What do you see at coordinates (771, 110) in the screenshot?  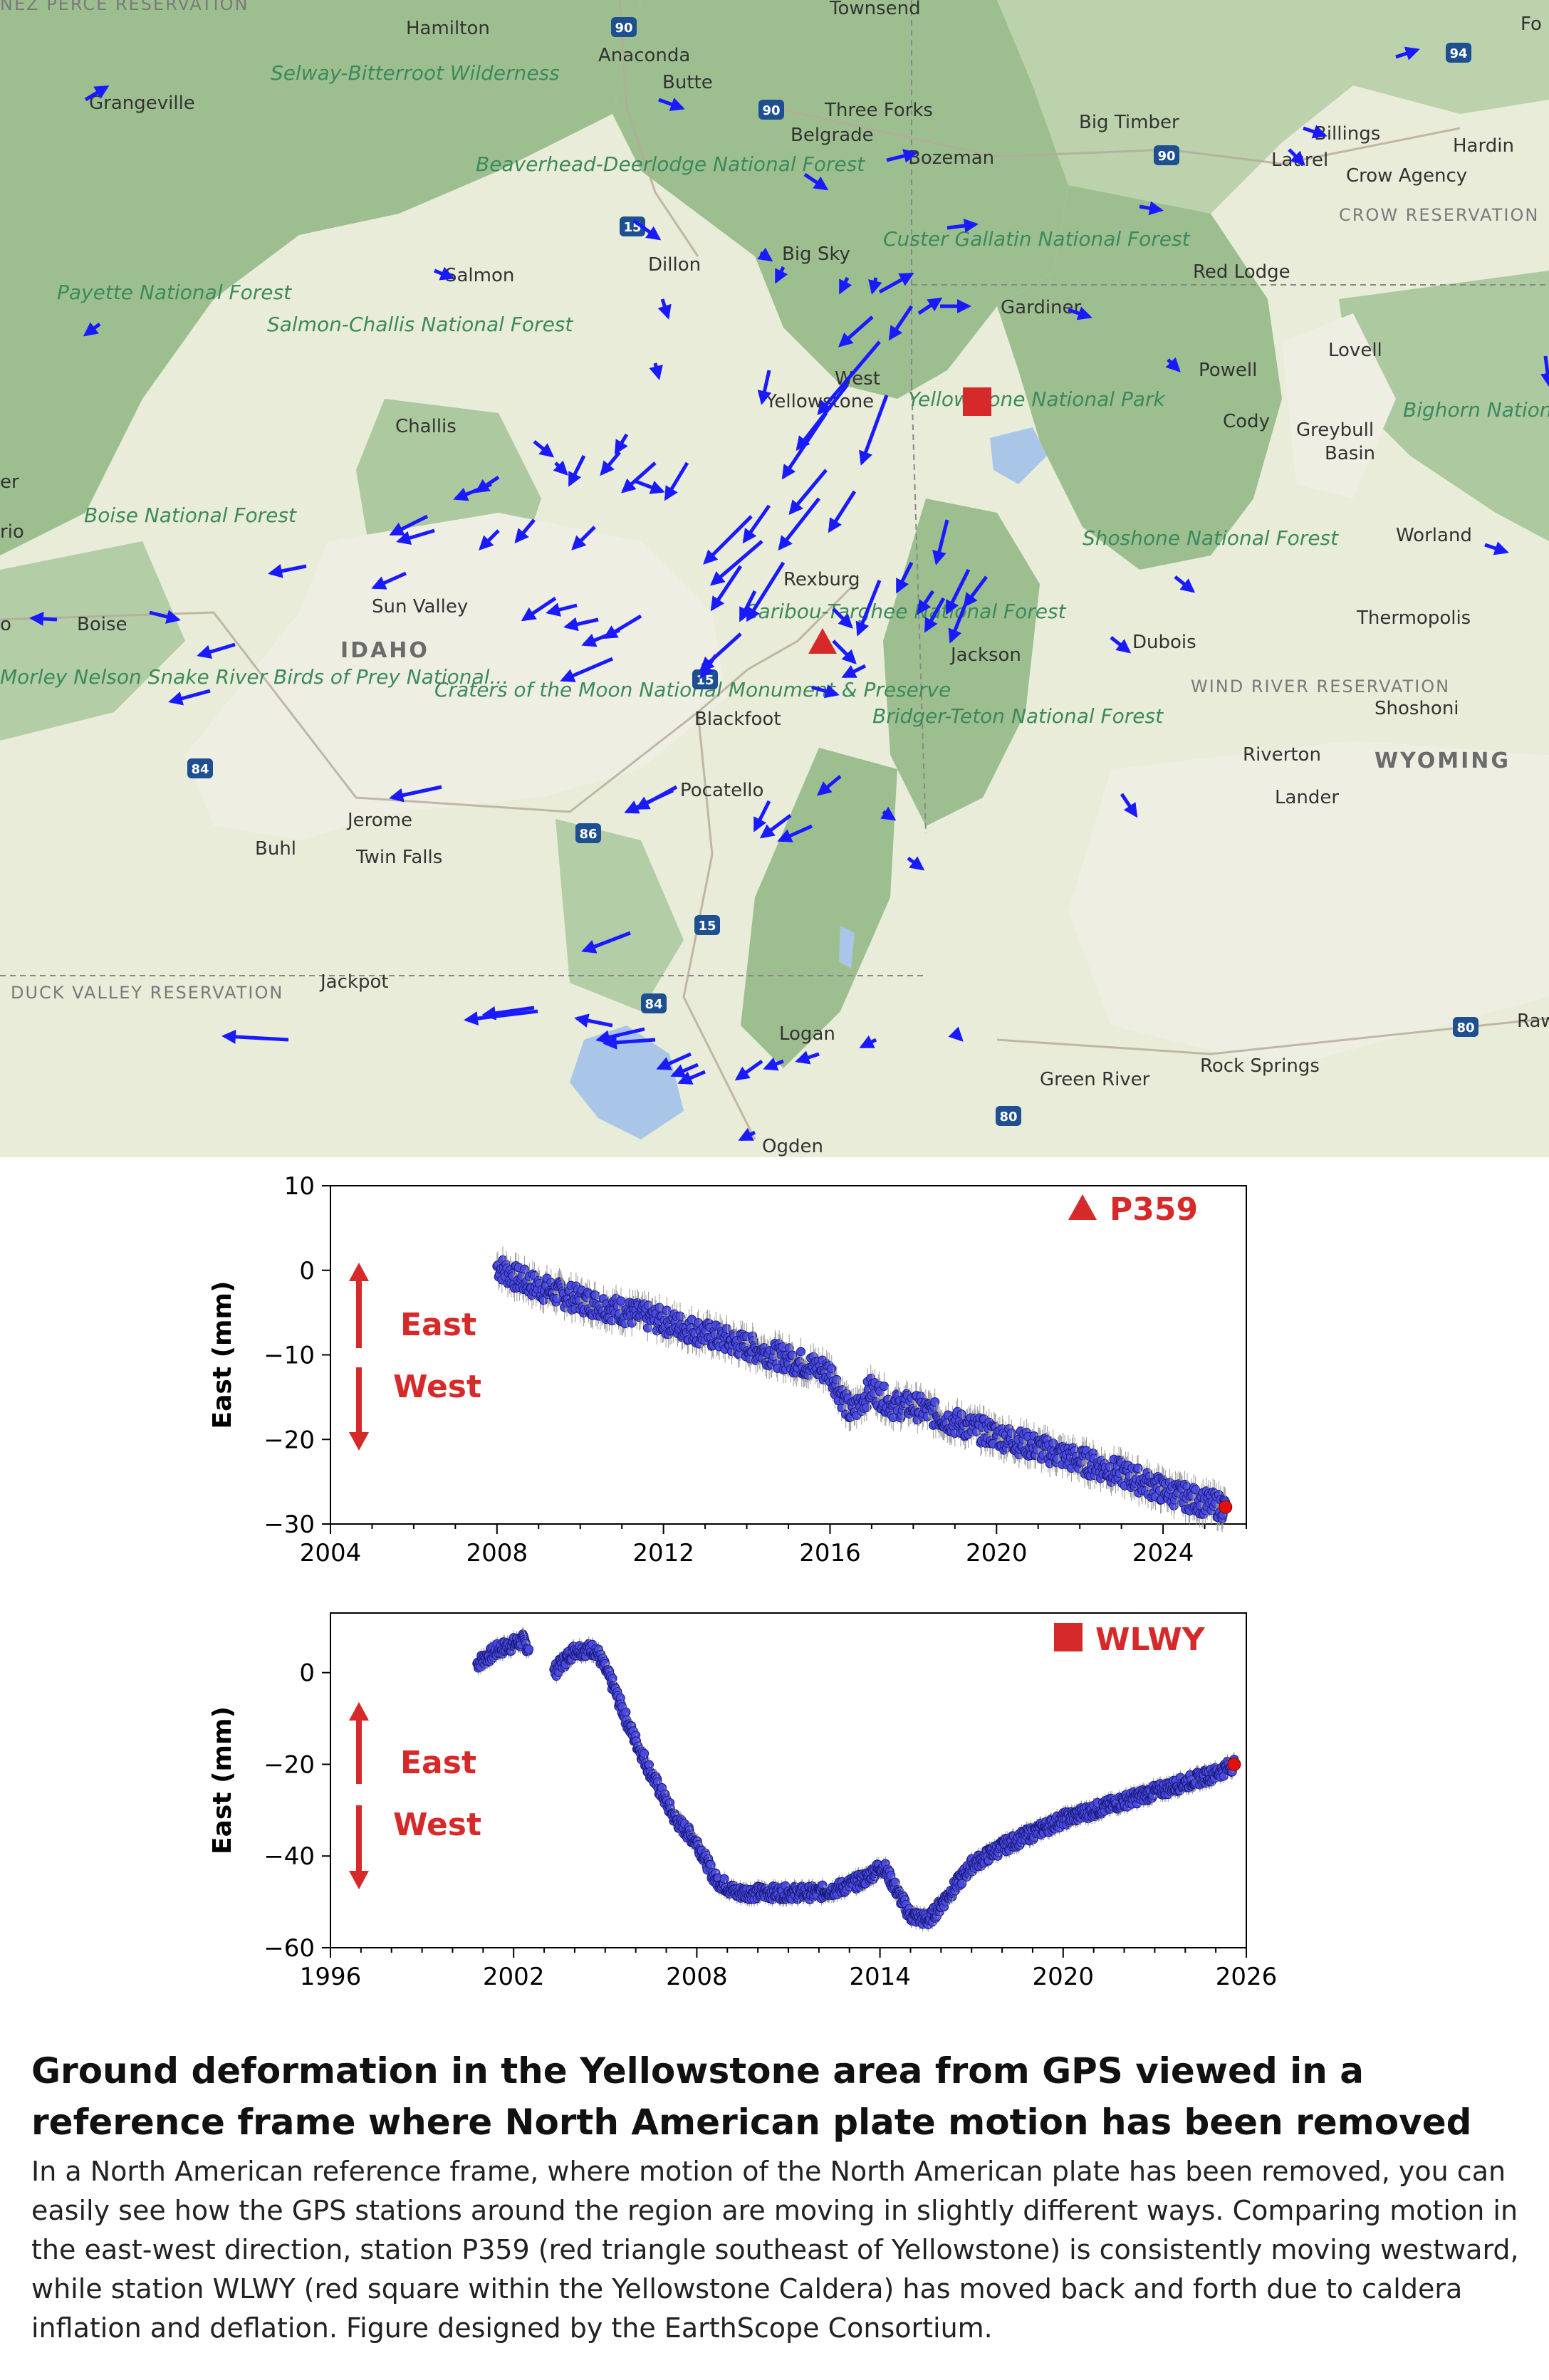 I see `highway-shield: 90` at bounding box center [771, 110].